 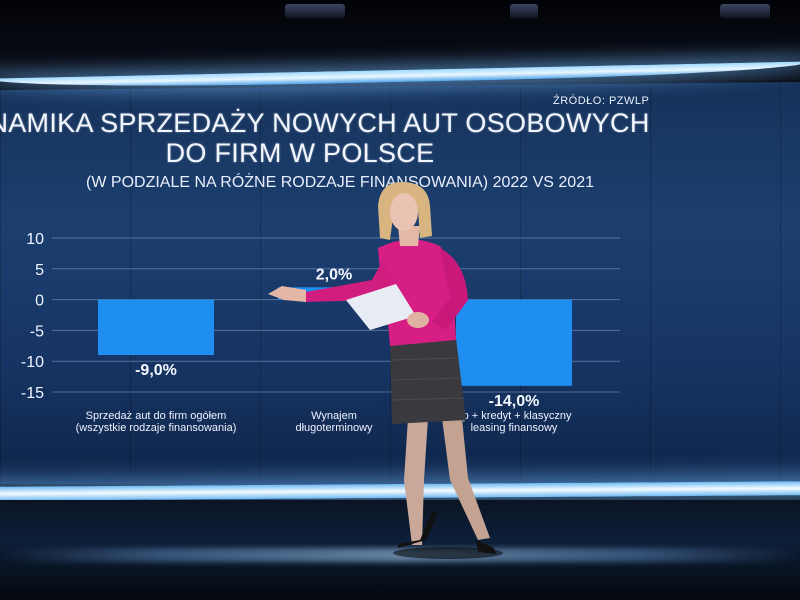 I want to click on presenter-left-arm, so click(x=348, y=280).